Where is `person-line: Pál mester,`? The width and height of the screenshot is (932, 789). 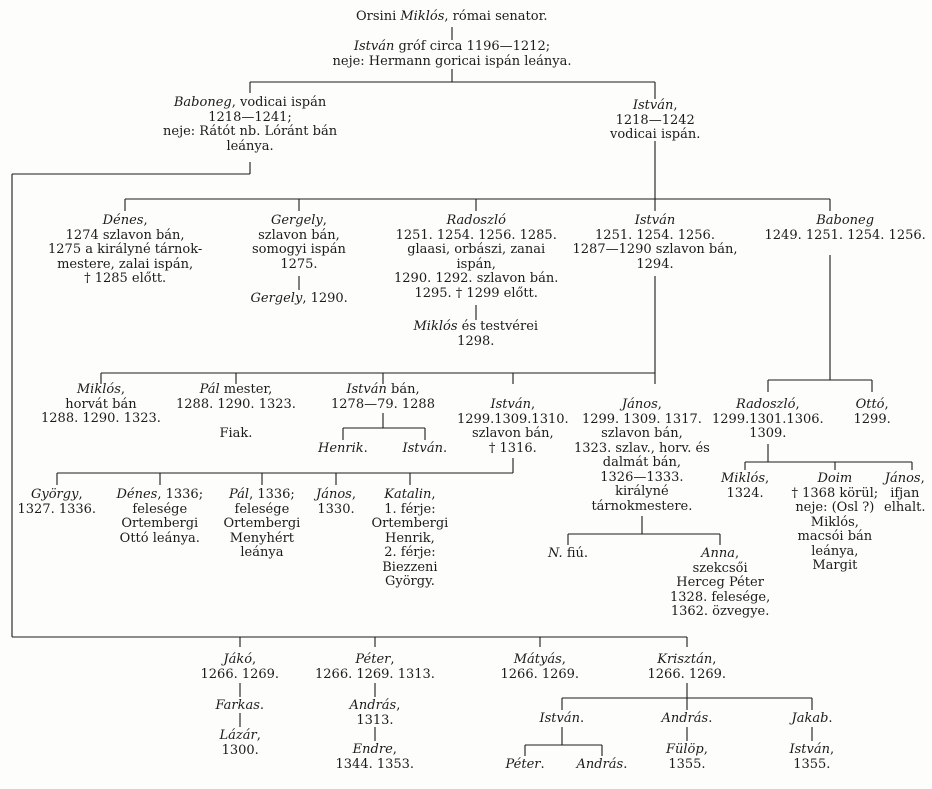 person-line: Pál mester, is located at coordinates (236, 389).